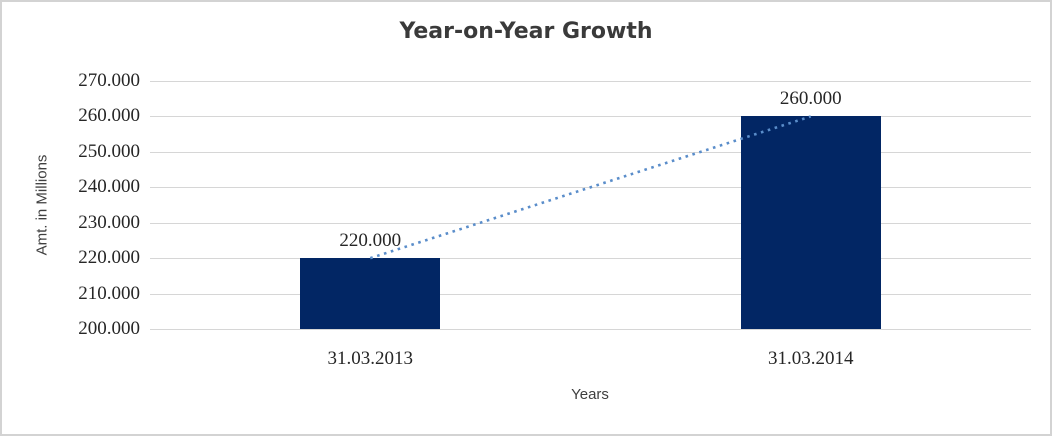 The image size is (1052, 436). Describe the element at coordinates (370, 241) in the screenshot. I see `value-label-2013: 220.000` at that location.